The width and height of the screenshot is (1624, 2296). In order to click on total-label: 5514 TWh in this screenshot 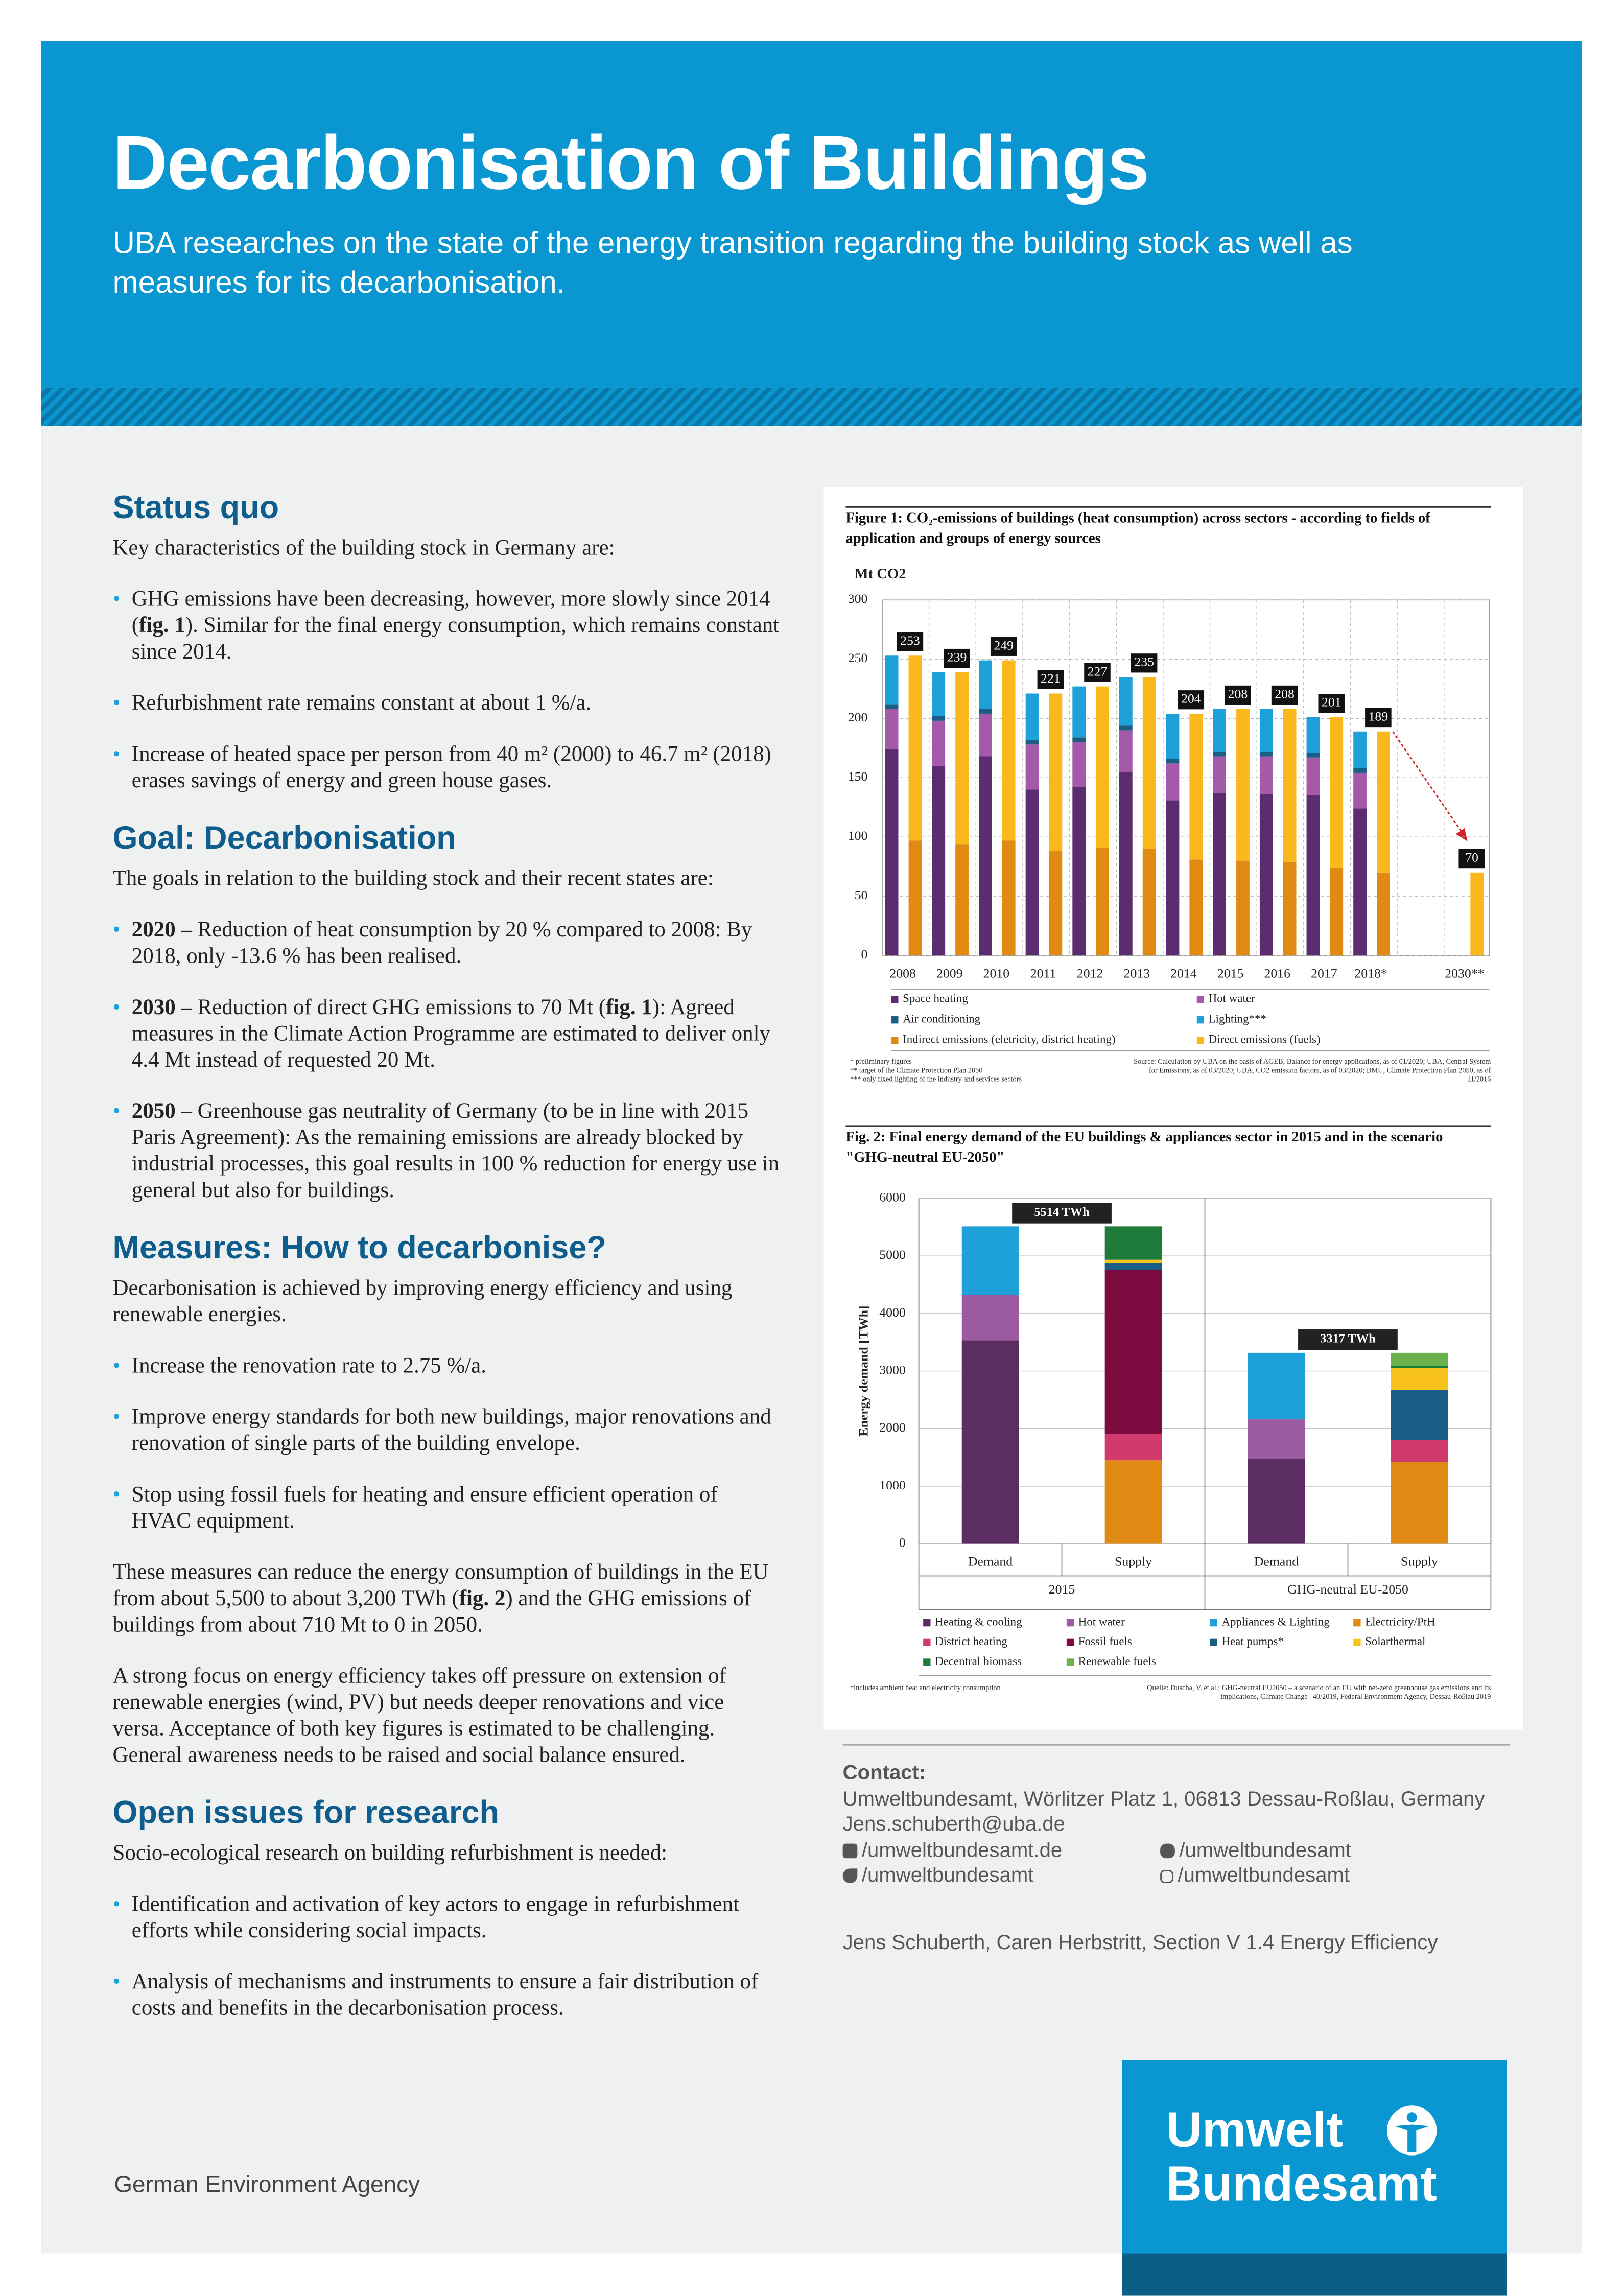, I will do `click(1062, 1212)`.